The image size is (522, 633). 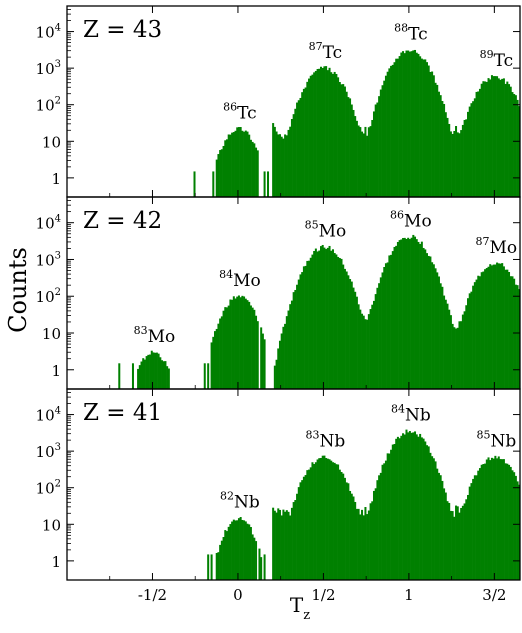 I want to click on y-tick-label: 10³, so click(x=48, y=451).